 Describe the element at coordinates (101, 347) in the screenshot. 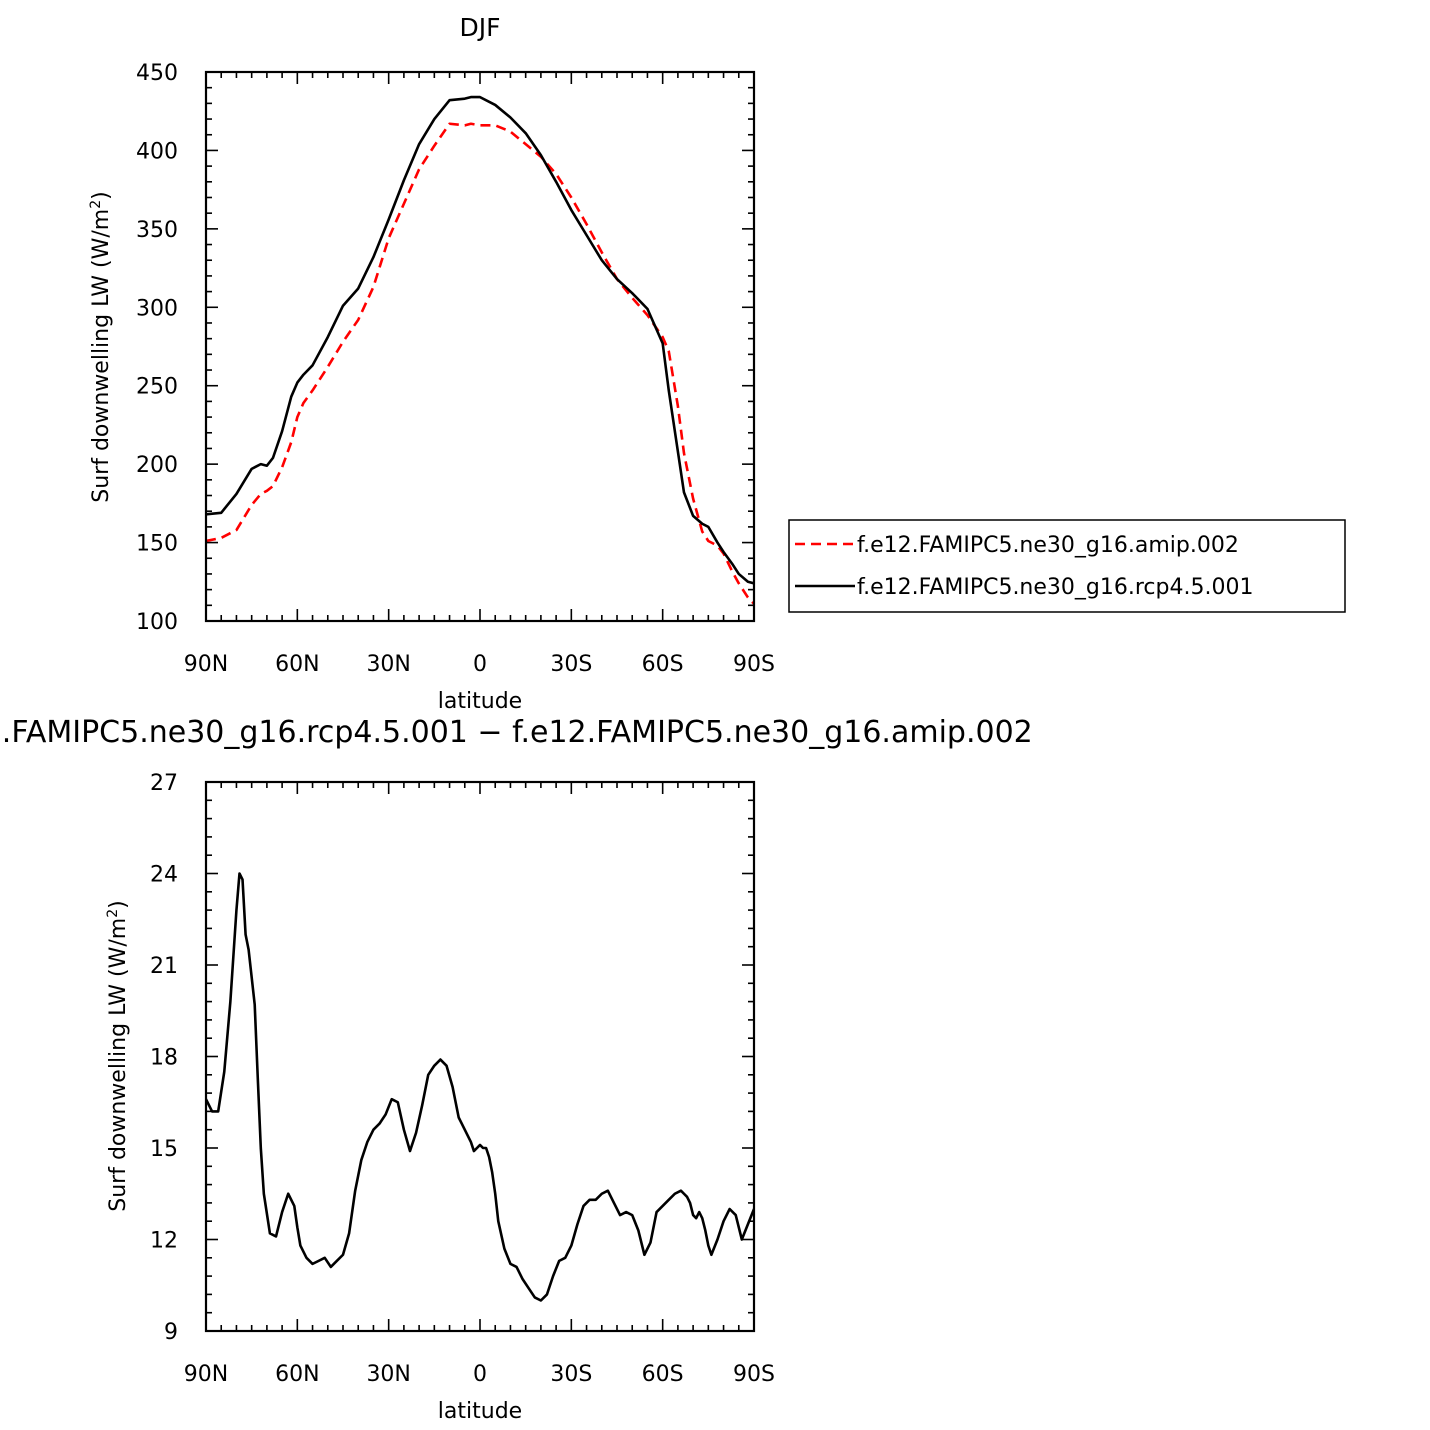

I see `top-y-axis-label: Surf downwelling LW (W/m2)` at that location.